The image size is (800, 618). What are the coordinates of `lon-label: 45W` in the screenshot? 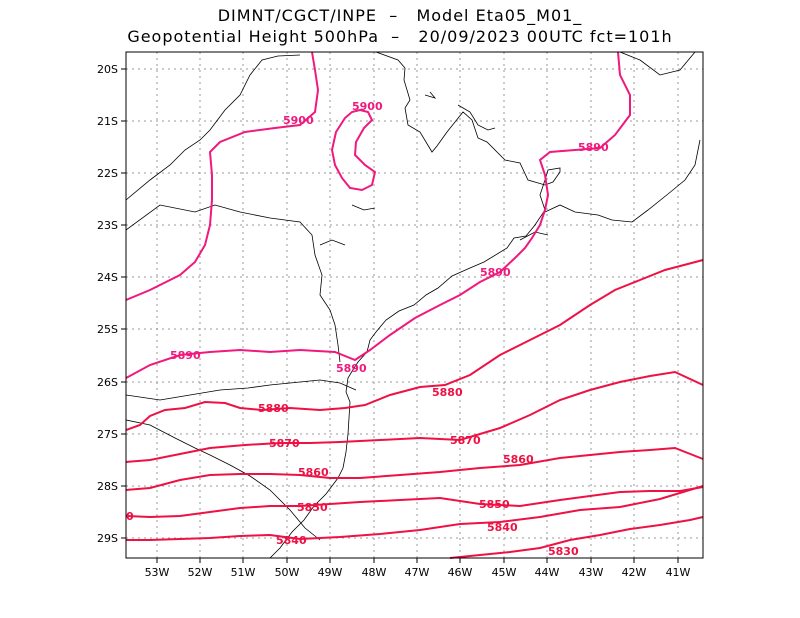 It's located at (504, 572).